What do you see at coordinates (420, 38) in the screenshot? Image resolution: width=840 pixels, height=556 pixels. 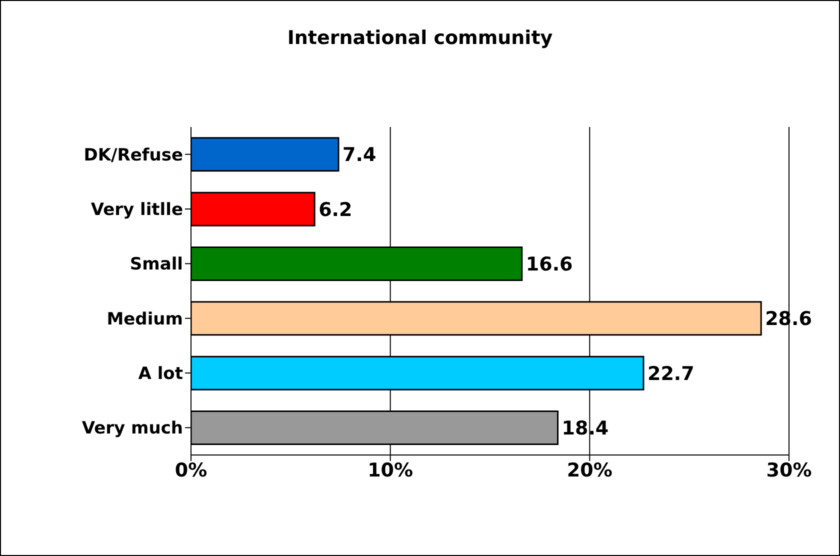 I see `chart-title: International community` at bounding box center [420, 38].